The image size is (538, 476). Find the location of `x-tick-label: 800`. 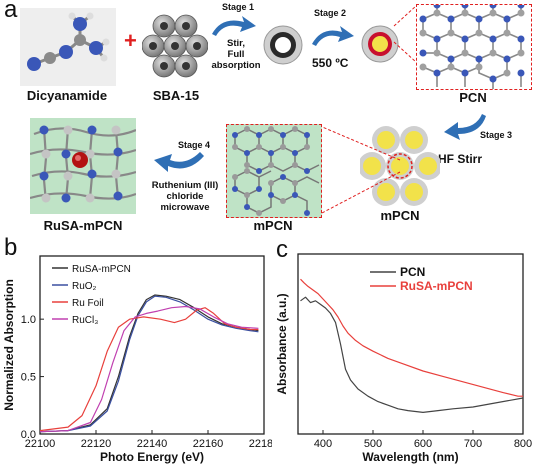

x-tick-label: 800 is located at coordinates (523, 444).